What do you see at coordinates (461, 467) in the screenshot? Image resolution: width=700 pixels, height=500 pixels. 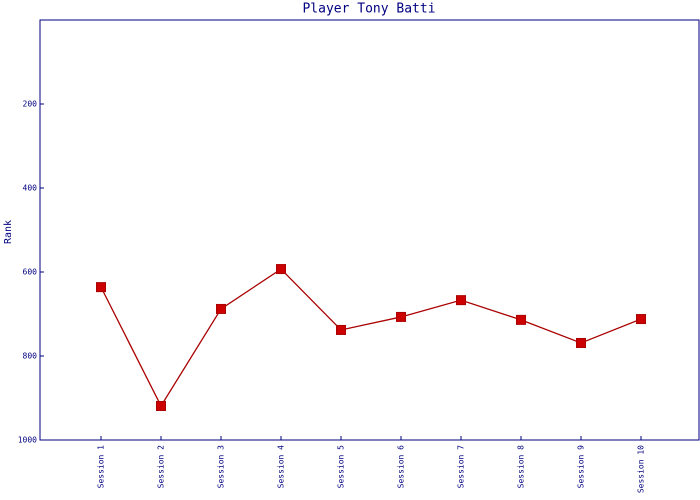 I see `x-tick-label: Session 7` at bounding box center [461, 467].